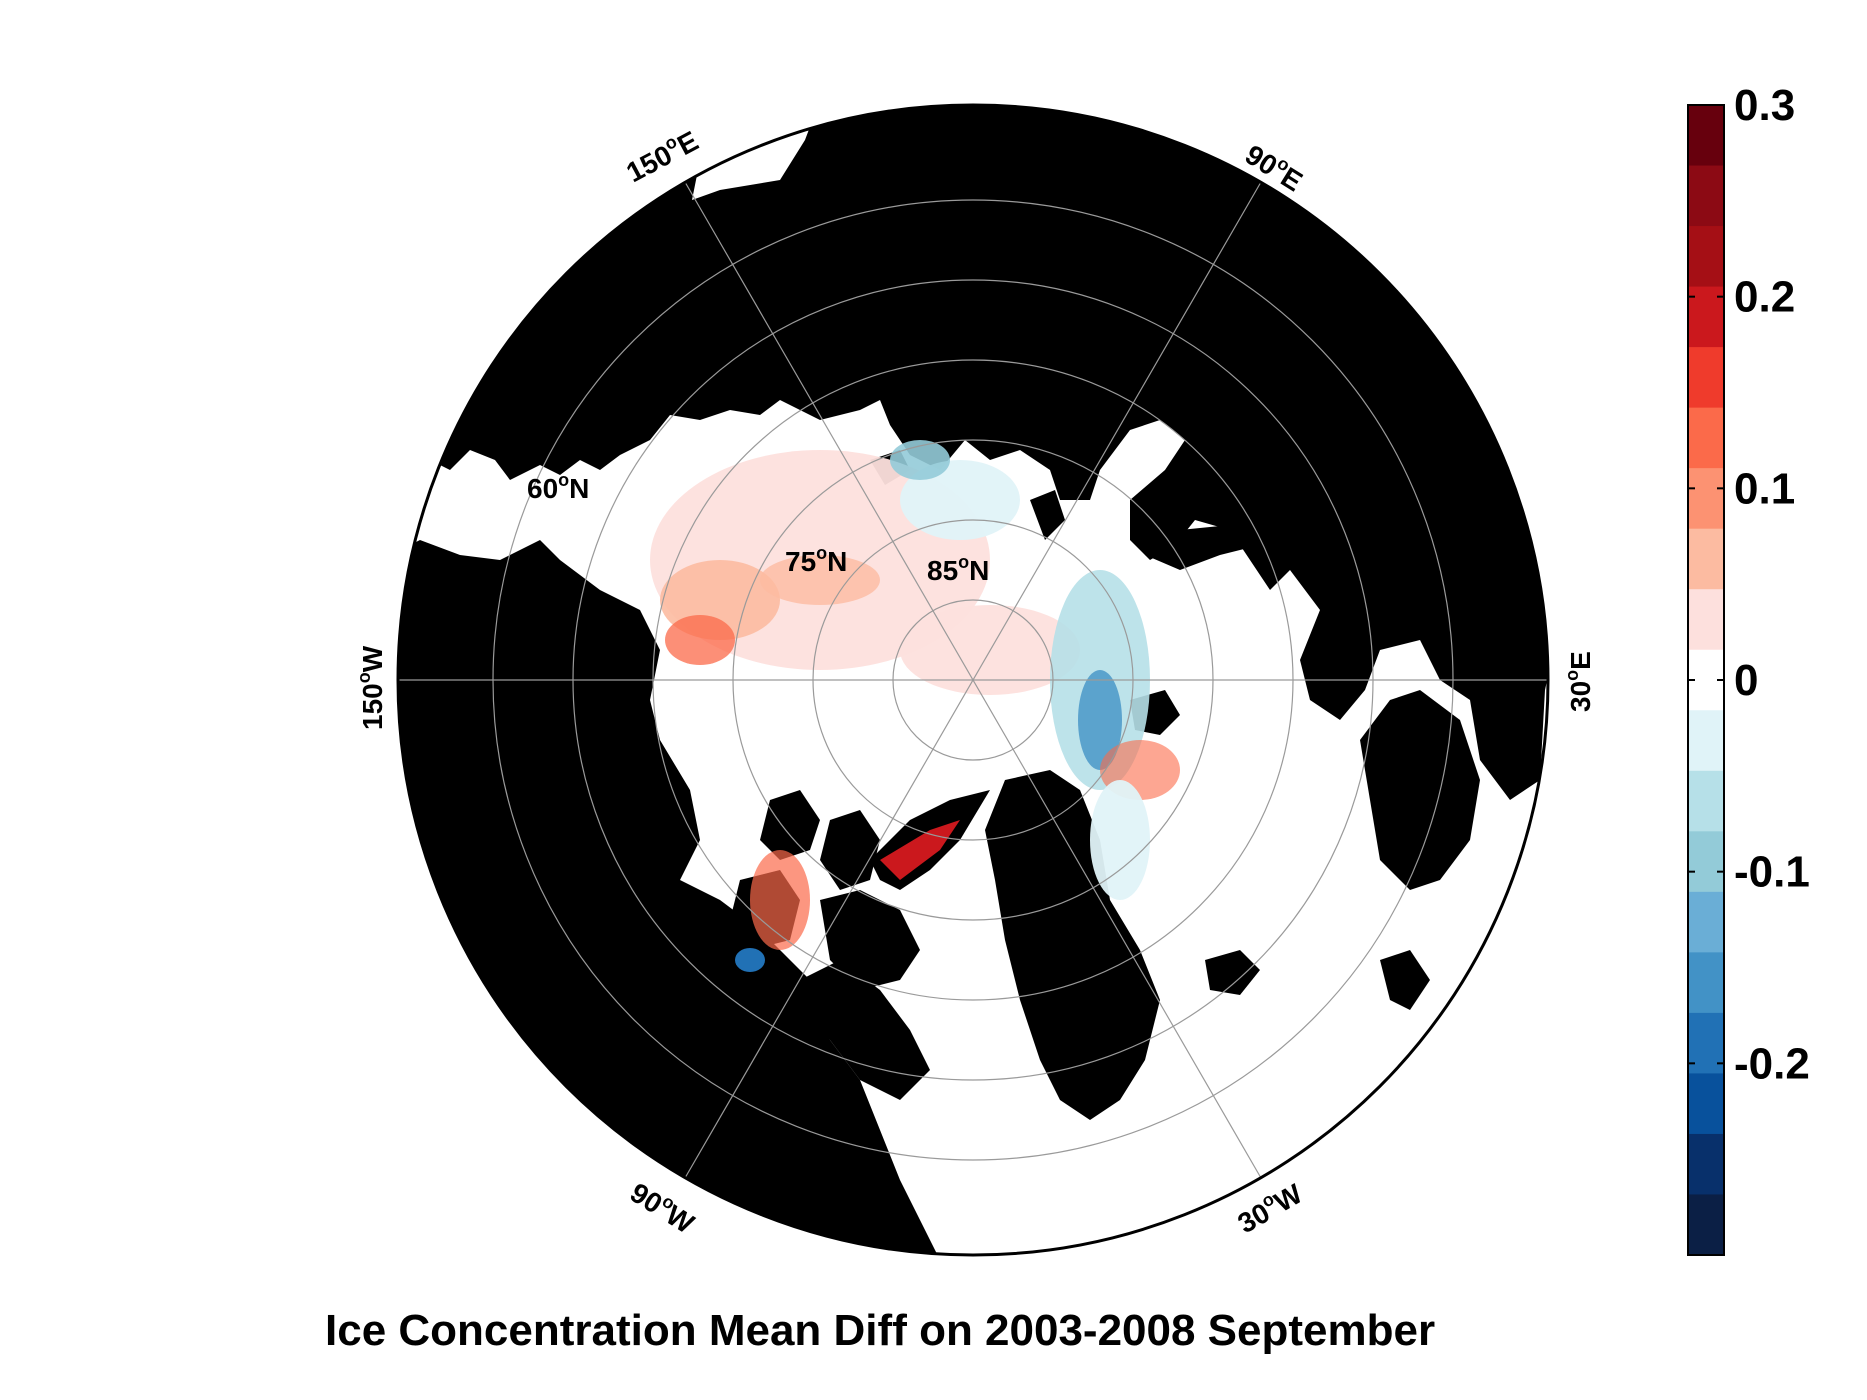 This screenshot has height=1400, width=1867. What do you see at coordinates (1420, 790) in the screenshot?
I see `land-scandinavia` at bounding box center [1420, 790].